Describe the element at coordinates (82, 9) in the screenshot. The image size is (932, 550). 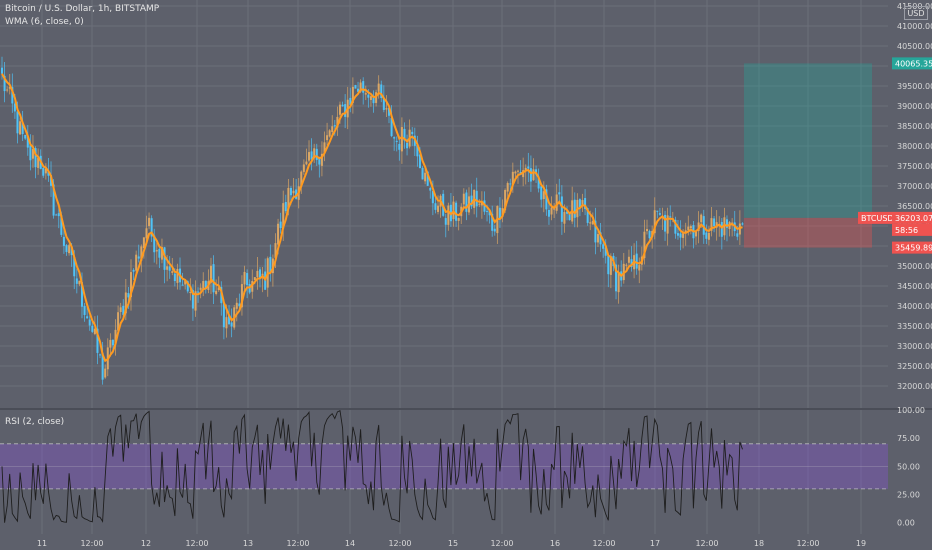
I see `symbol-legend: Bitcoin / U.S. Dollar, 1h, BITSTAMP` at that location.